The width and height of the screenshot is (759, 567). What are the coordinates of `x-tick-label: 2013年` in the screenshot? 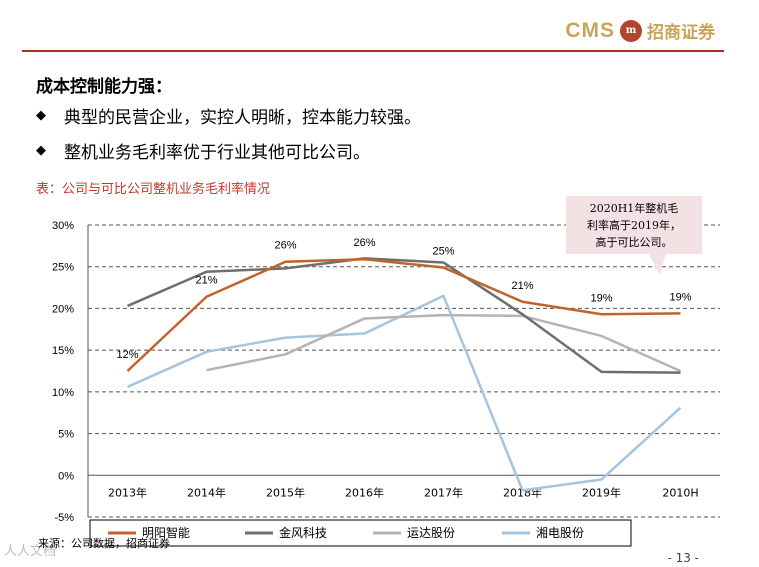 It's located at (127, 492).